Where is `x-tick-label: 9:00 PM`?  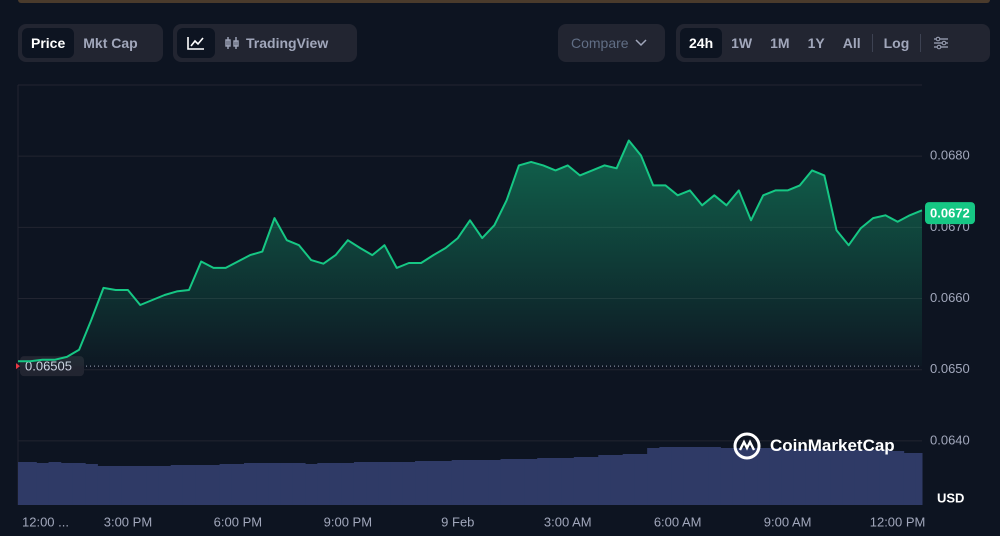 x-tick-label: 9:00 PM is located at coordinates (348, 521).